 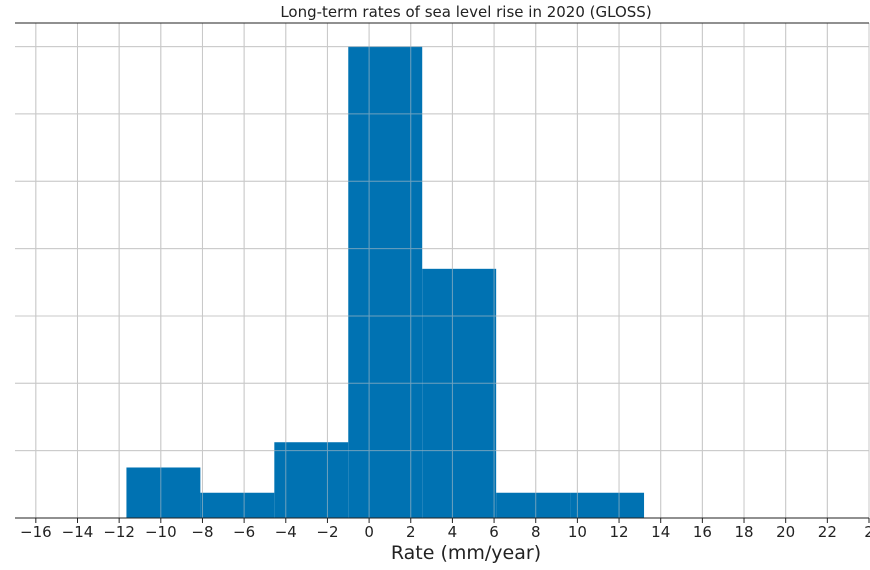 What do you see at coordinates (743, 532) in the screenshot?
I see `x-tick-label: 18` at bounding box center [743, 532].